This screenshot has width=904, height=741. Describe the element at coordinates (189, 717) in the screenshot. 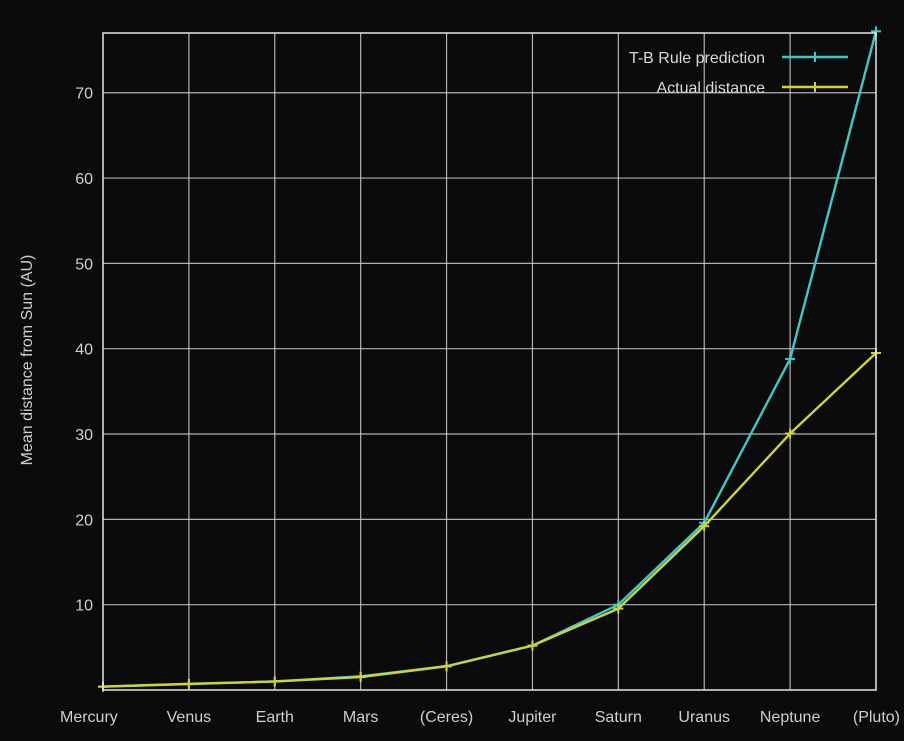

I see `x-tick-label: Venus` at that location.